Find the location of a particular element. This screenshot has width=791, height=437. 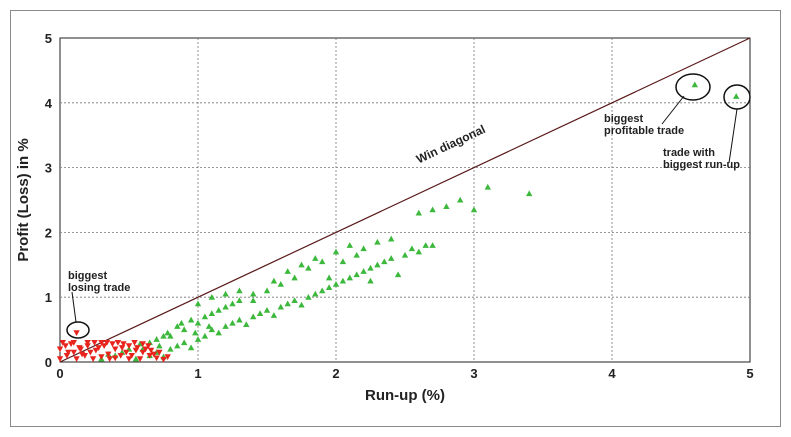

x-tick-label: 0 is located at coordinates (59, 373).